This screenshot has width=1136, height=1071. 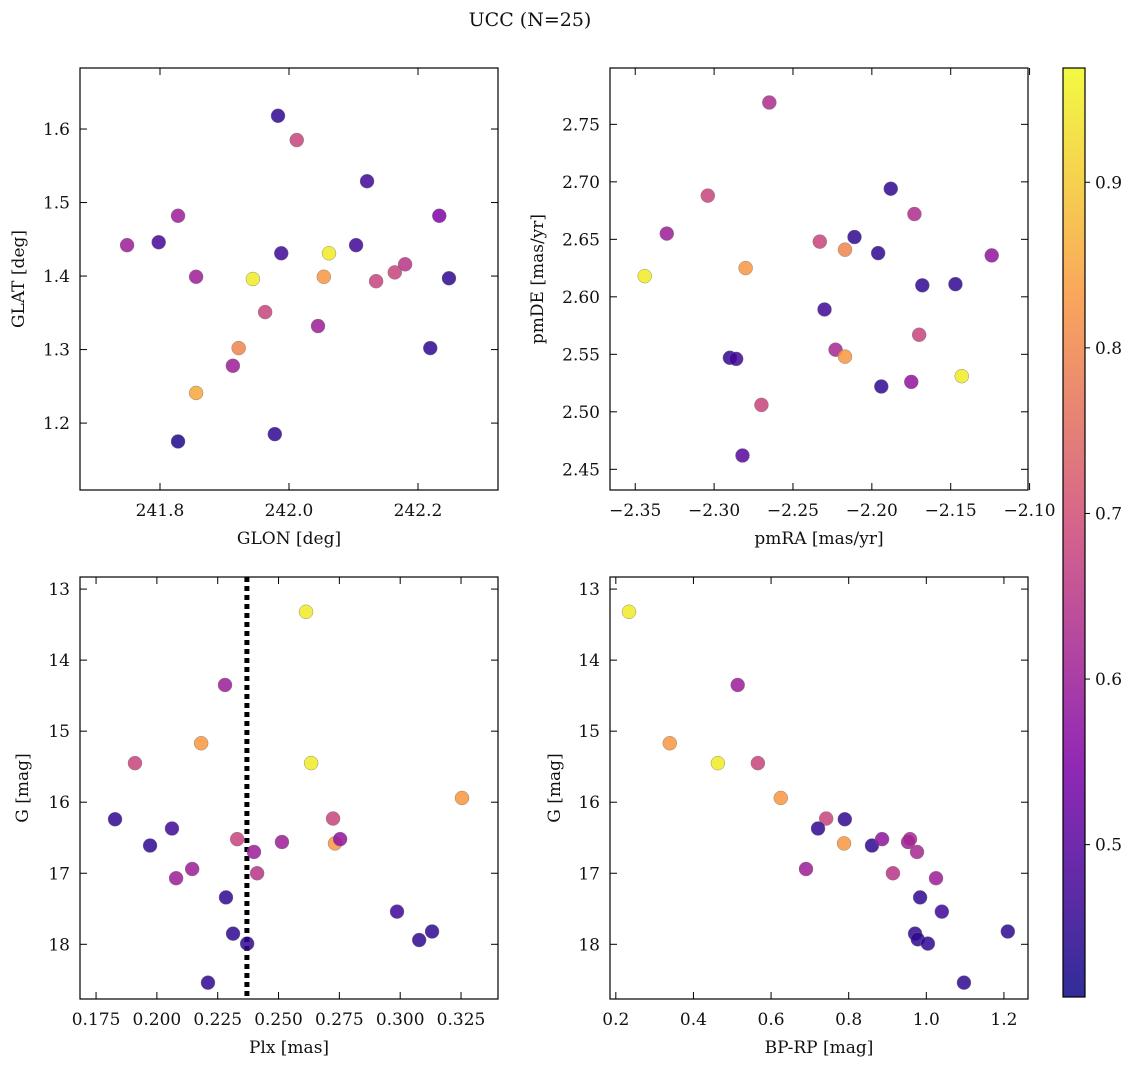 What do you see at coordinates (59, 874) in the screenshot?
I see `y-tick-label: 17` at bounding box center [59, 874].